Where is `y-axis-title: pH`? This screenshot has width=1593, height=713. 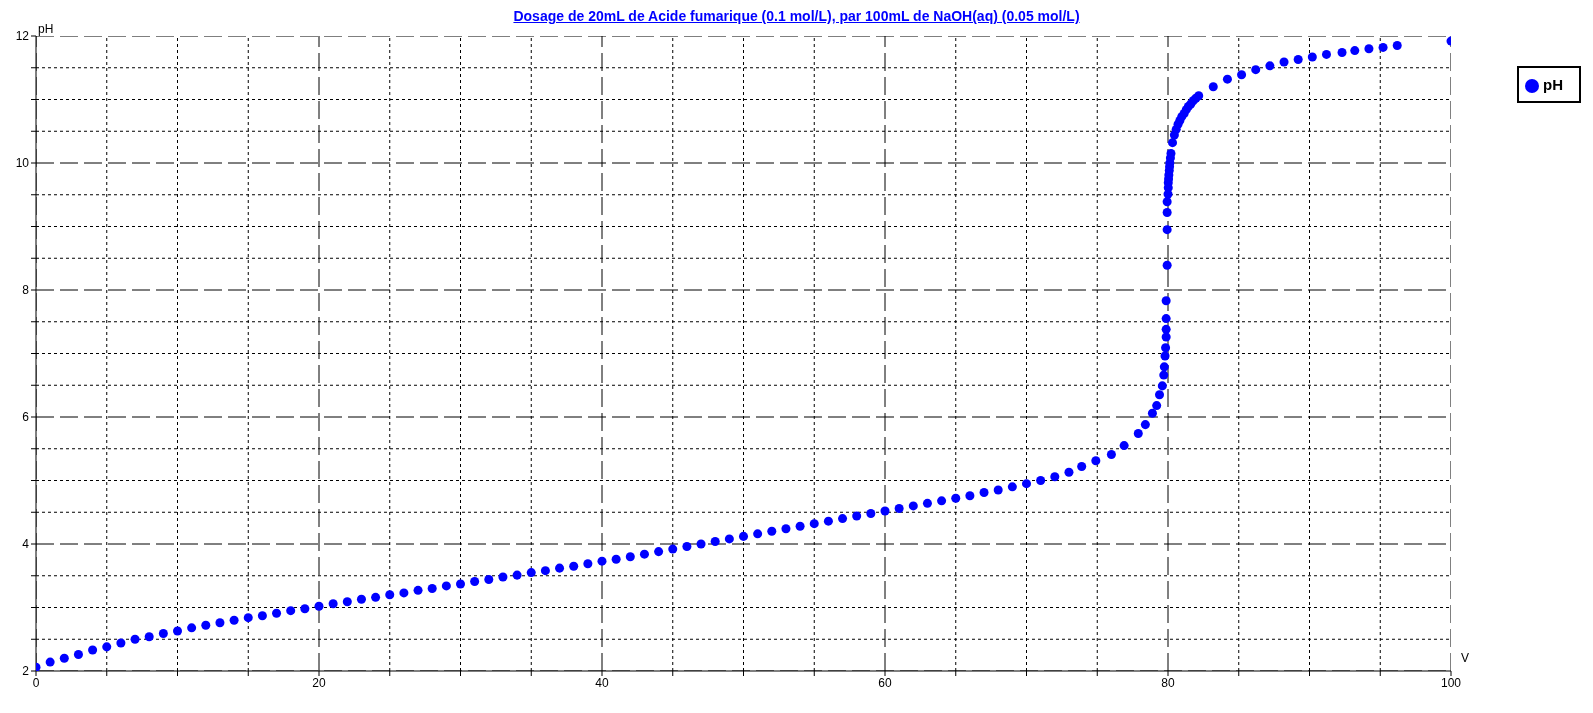 y-axis-title: pH is located at coordinates (46, 29).